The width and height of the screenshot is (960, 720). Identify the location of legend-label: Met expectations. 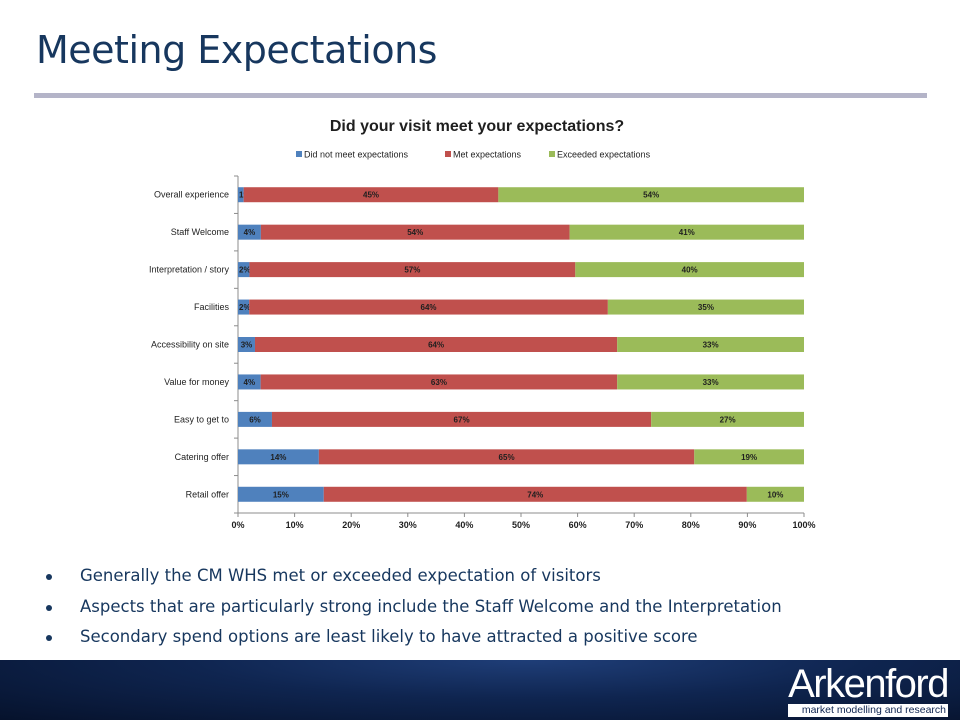
(487, 155).